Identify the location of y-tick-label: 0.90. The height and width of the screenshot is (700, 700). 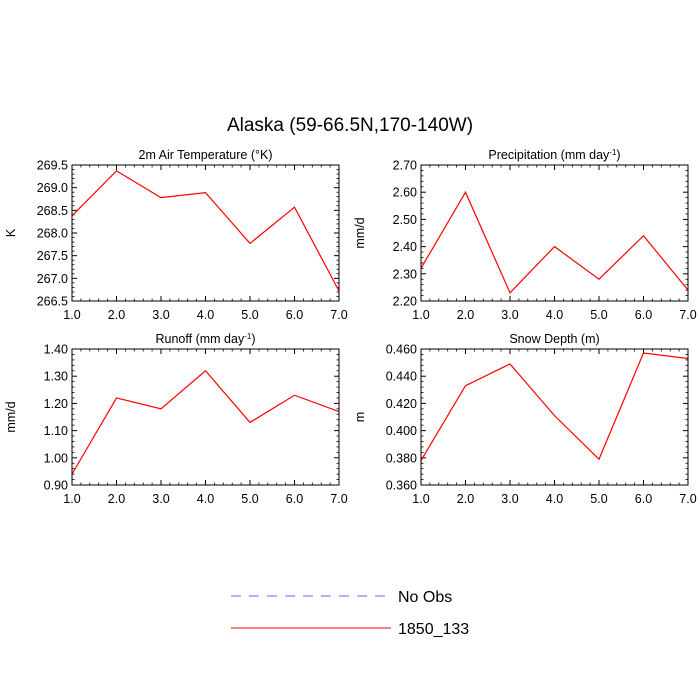
(56, 486).